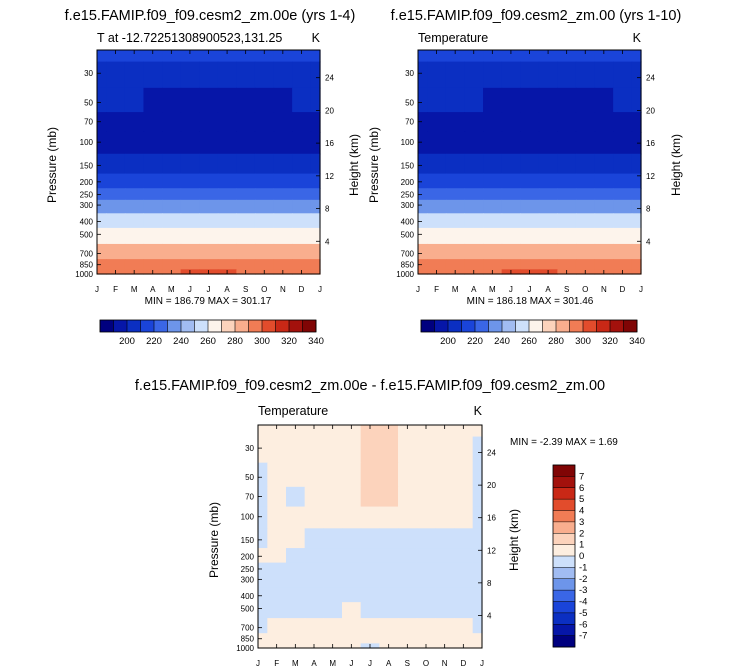 The height and width of the screenshot is (672, 733). What do you see at coordinates (87, 165) in the screenshot?
I see `y-tick-label: 150` at bounding box center [87, 165].